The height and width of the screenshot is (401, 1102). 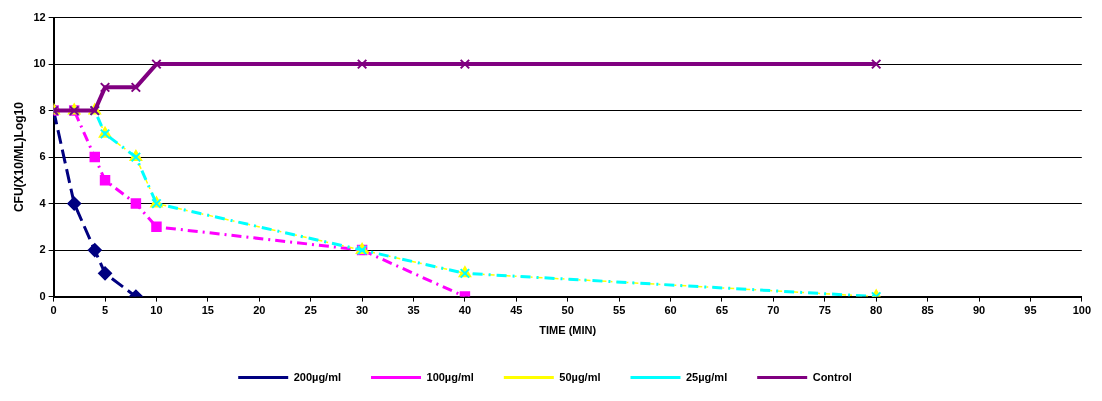 What do you see at coordinates (105, 310) in the screenshot?
I see `x-tick-label: 5` at bounding box center [105, 310].